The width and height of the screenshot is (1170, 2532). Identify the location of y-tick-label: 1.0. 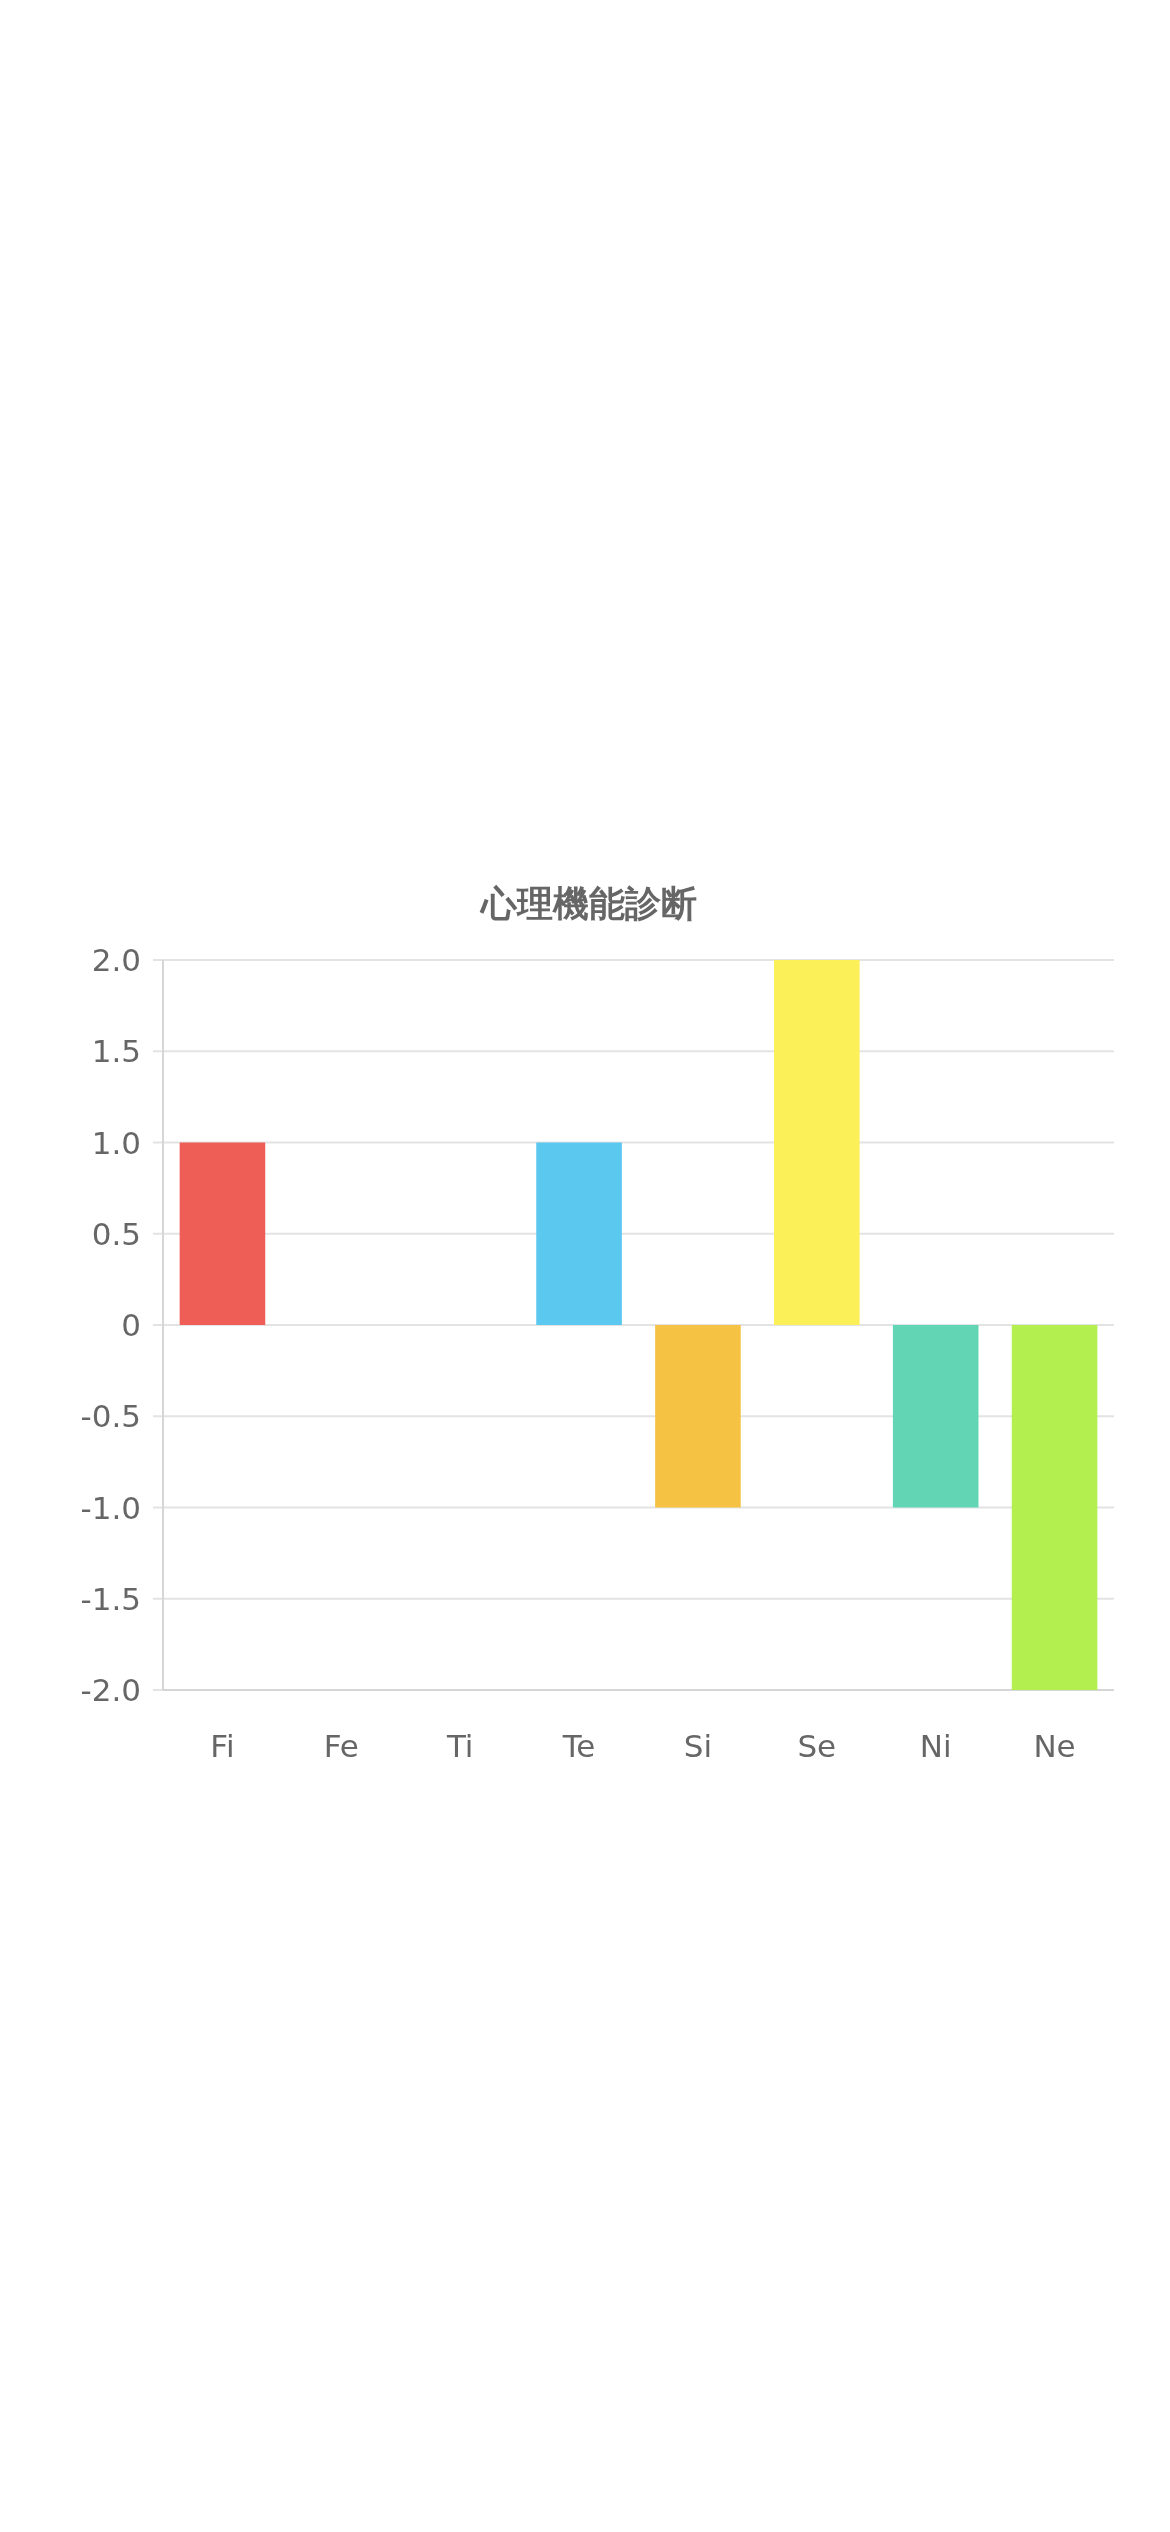
(116, 1142).